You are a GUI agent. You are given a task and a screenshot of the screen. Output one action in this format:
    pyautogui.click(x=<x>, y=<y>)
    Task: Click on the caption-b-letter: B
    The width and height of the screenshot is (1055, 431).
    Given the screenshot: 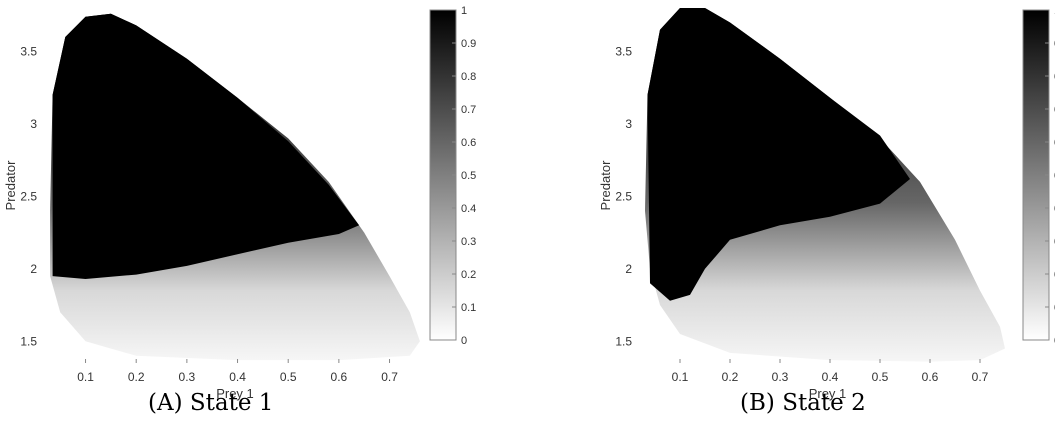 What is the action you would take?
    pyautogui.click(x=757, y=403)
    